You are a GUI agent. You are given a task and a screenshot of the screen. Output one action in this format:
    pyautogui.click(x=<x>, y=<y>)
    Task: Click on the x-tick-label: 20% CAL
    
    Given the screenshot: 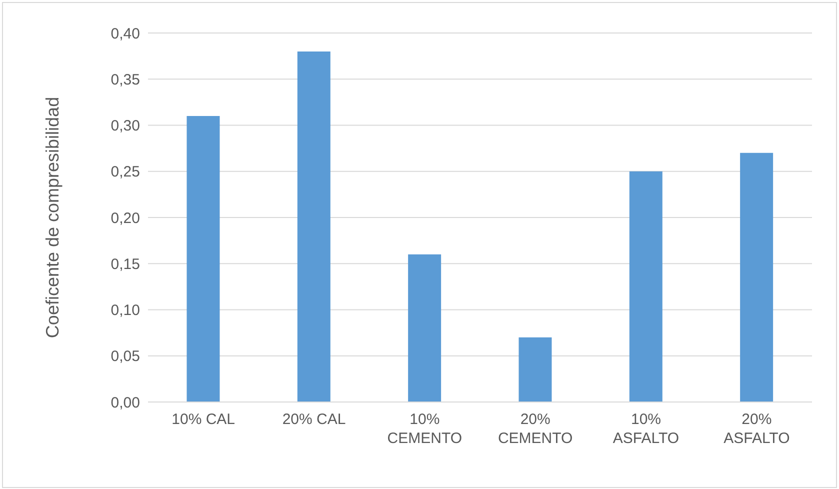 What is the action you would take?
    pyautogui.click(x=314, y=419)
    